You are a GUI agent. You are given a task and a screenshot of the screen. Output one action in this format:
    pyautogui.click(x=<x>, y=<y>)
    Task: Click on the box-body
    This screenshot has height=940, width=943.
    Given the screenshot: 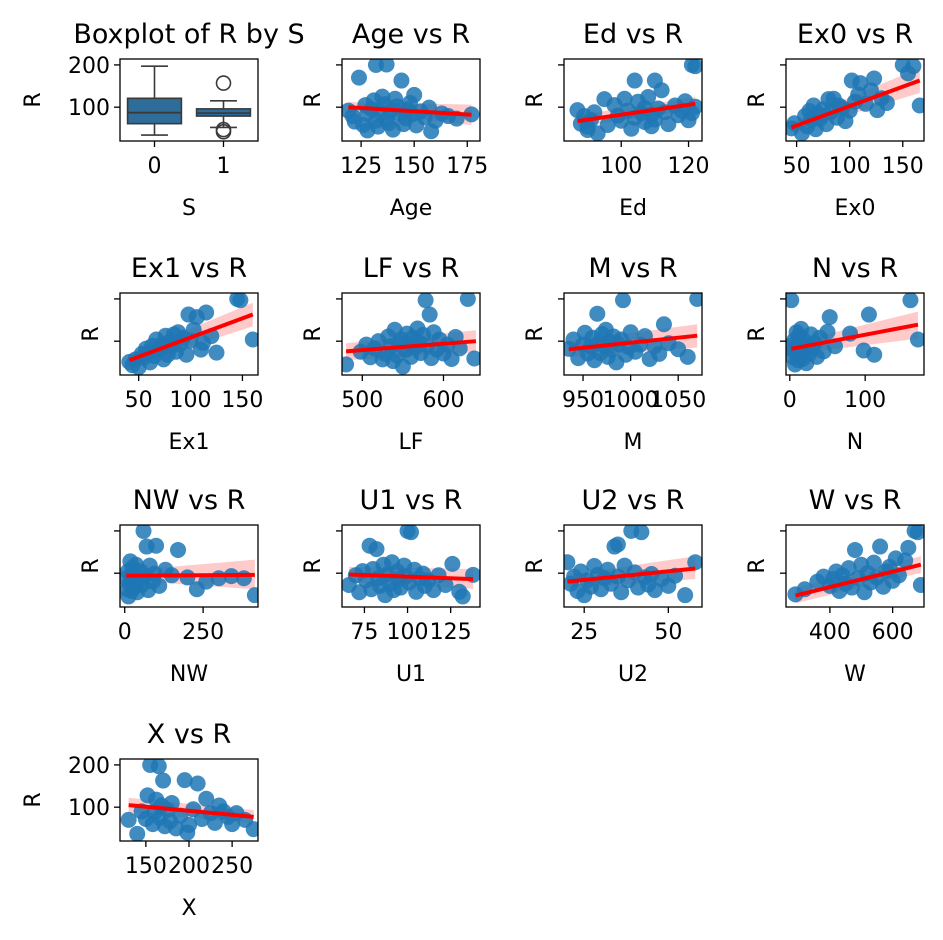 What is the action you would take?
    pyautogui.click(x=154, y=111)
    